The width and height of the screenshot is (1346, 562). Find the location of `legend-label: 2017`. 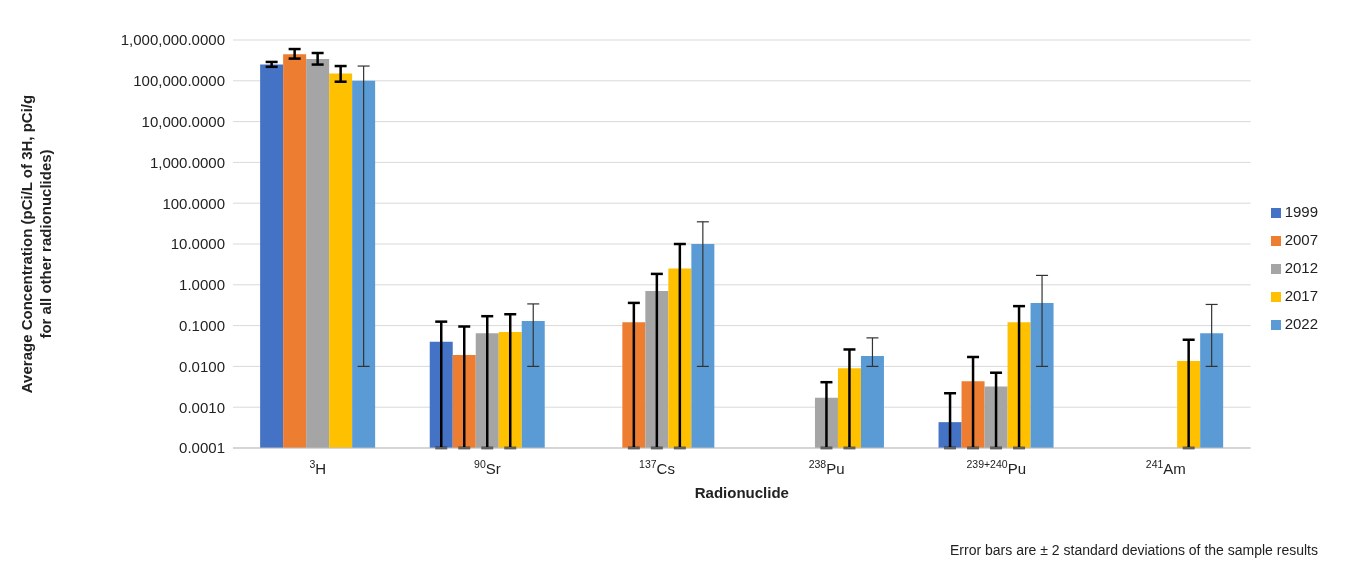

legend-label: 2017 is located at coordinates (1301, 295).